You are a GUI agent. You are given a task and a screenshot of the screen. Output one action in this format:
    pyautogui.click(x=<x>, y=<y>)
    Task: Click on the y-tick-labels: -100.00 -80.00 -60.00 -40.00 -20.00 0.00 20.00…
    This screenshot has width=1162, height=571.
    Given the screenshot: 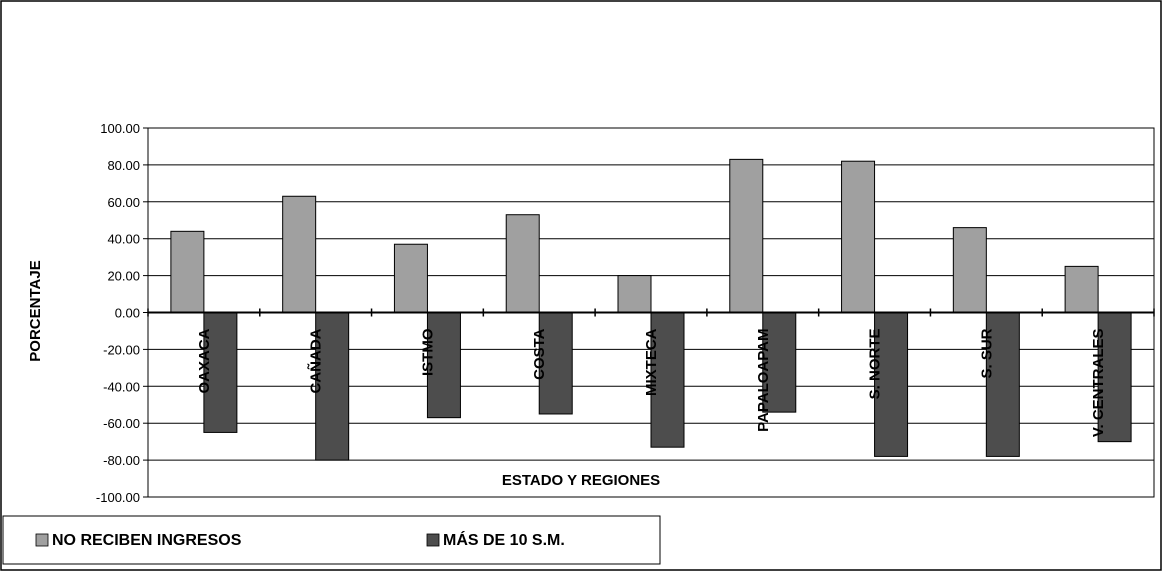 What is the action you would take?
    pyautogui.click(x=118, y=313)
    